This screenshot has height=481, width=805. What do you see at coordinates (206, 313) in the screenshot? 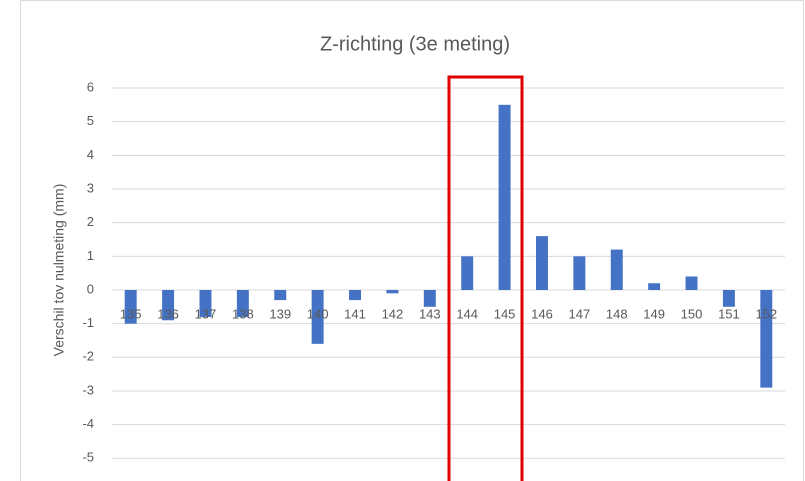
I see `x-tick-label: 137` at bounding box center [206, 313].